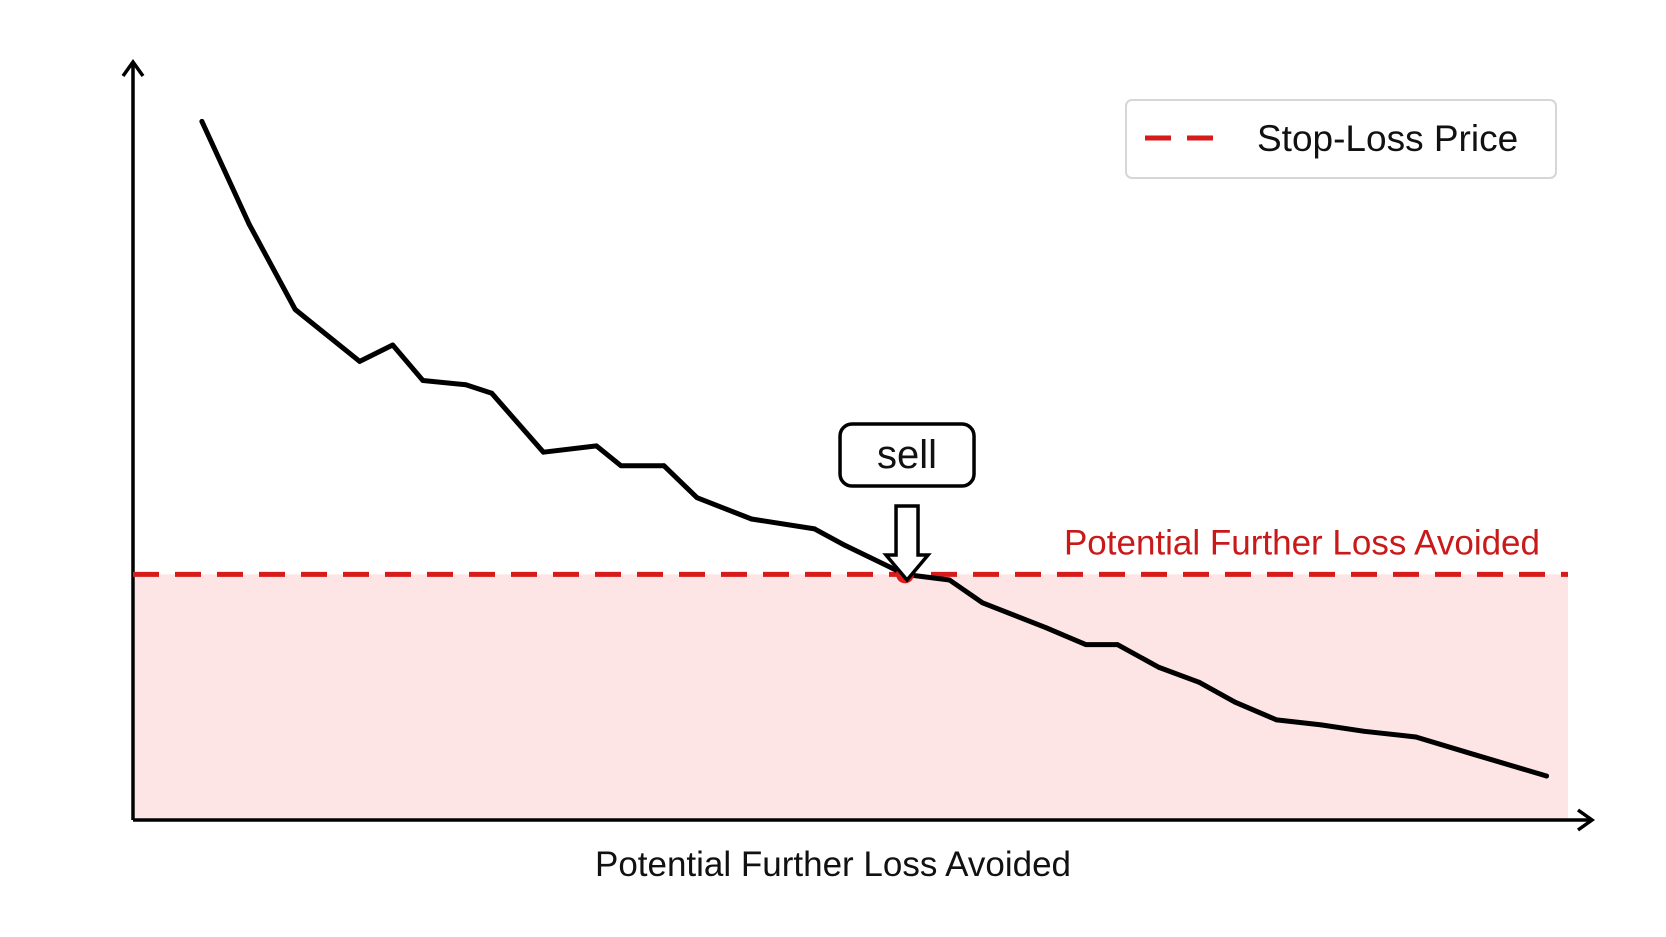 This screenshot has height=937, width=1666. I want to click on down-arrow-icon, so click(907, 543).